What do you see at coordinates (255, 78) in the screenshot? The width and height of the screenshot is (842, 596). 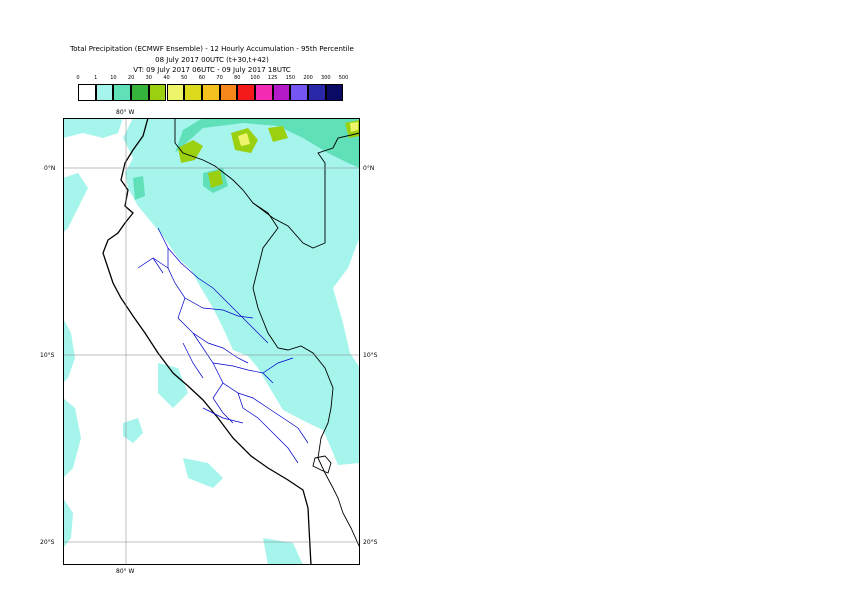 I see `legend-threshold-label: 100` at bounding box center [255, 78].